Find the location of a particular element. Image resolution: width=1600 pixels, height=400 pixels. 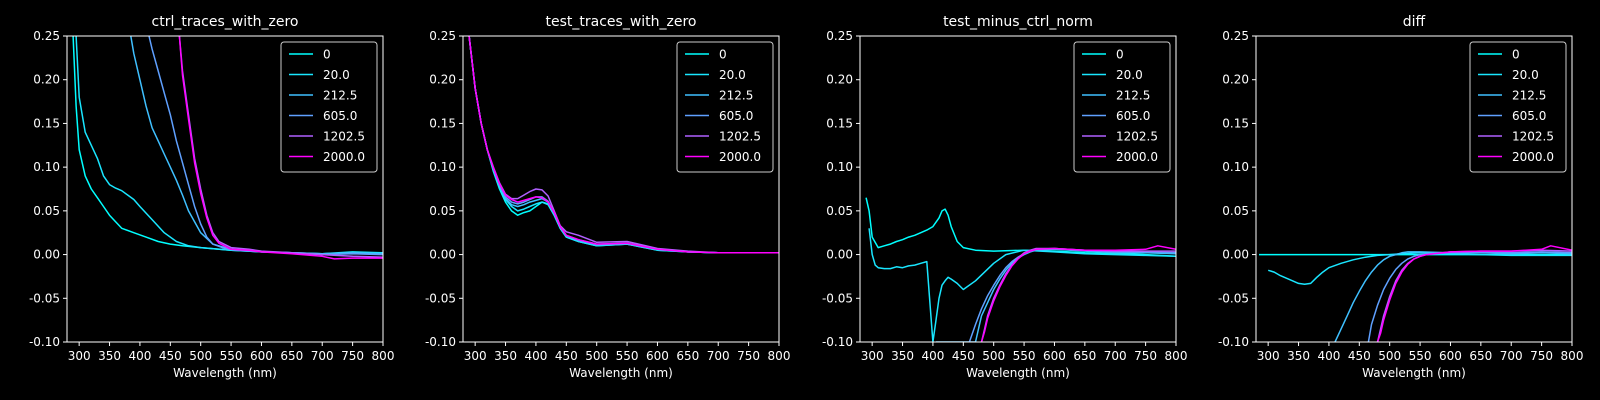

x-tick-label: 650 is located at coordinates (291, 356).